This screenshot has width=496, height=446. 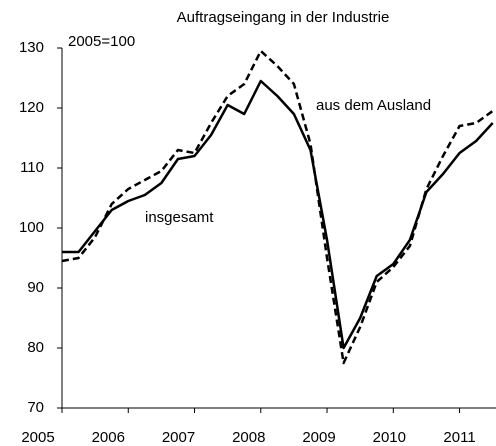 I want to click on chart-title: Auftragseingang in der Industrie, so click(x=283, y=17).